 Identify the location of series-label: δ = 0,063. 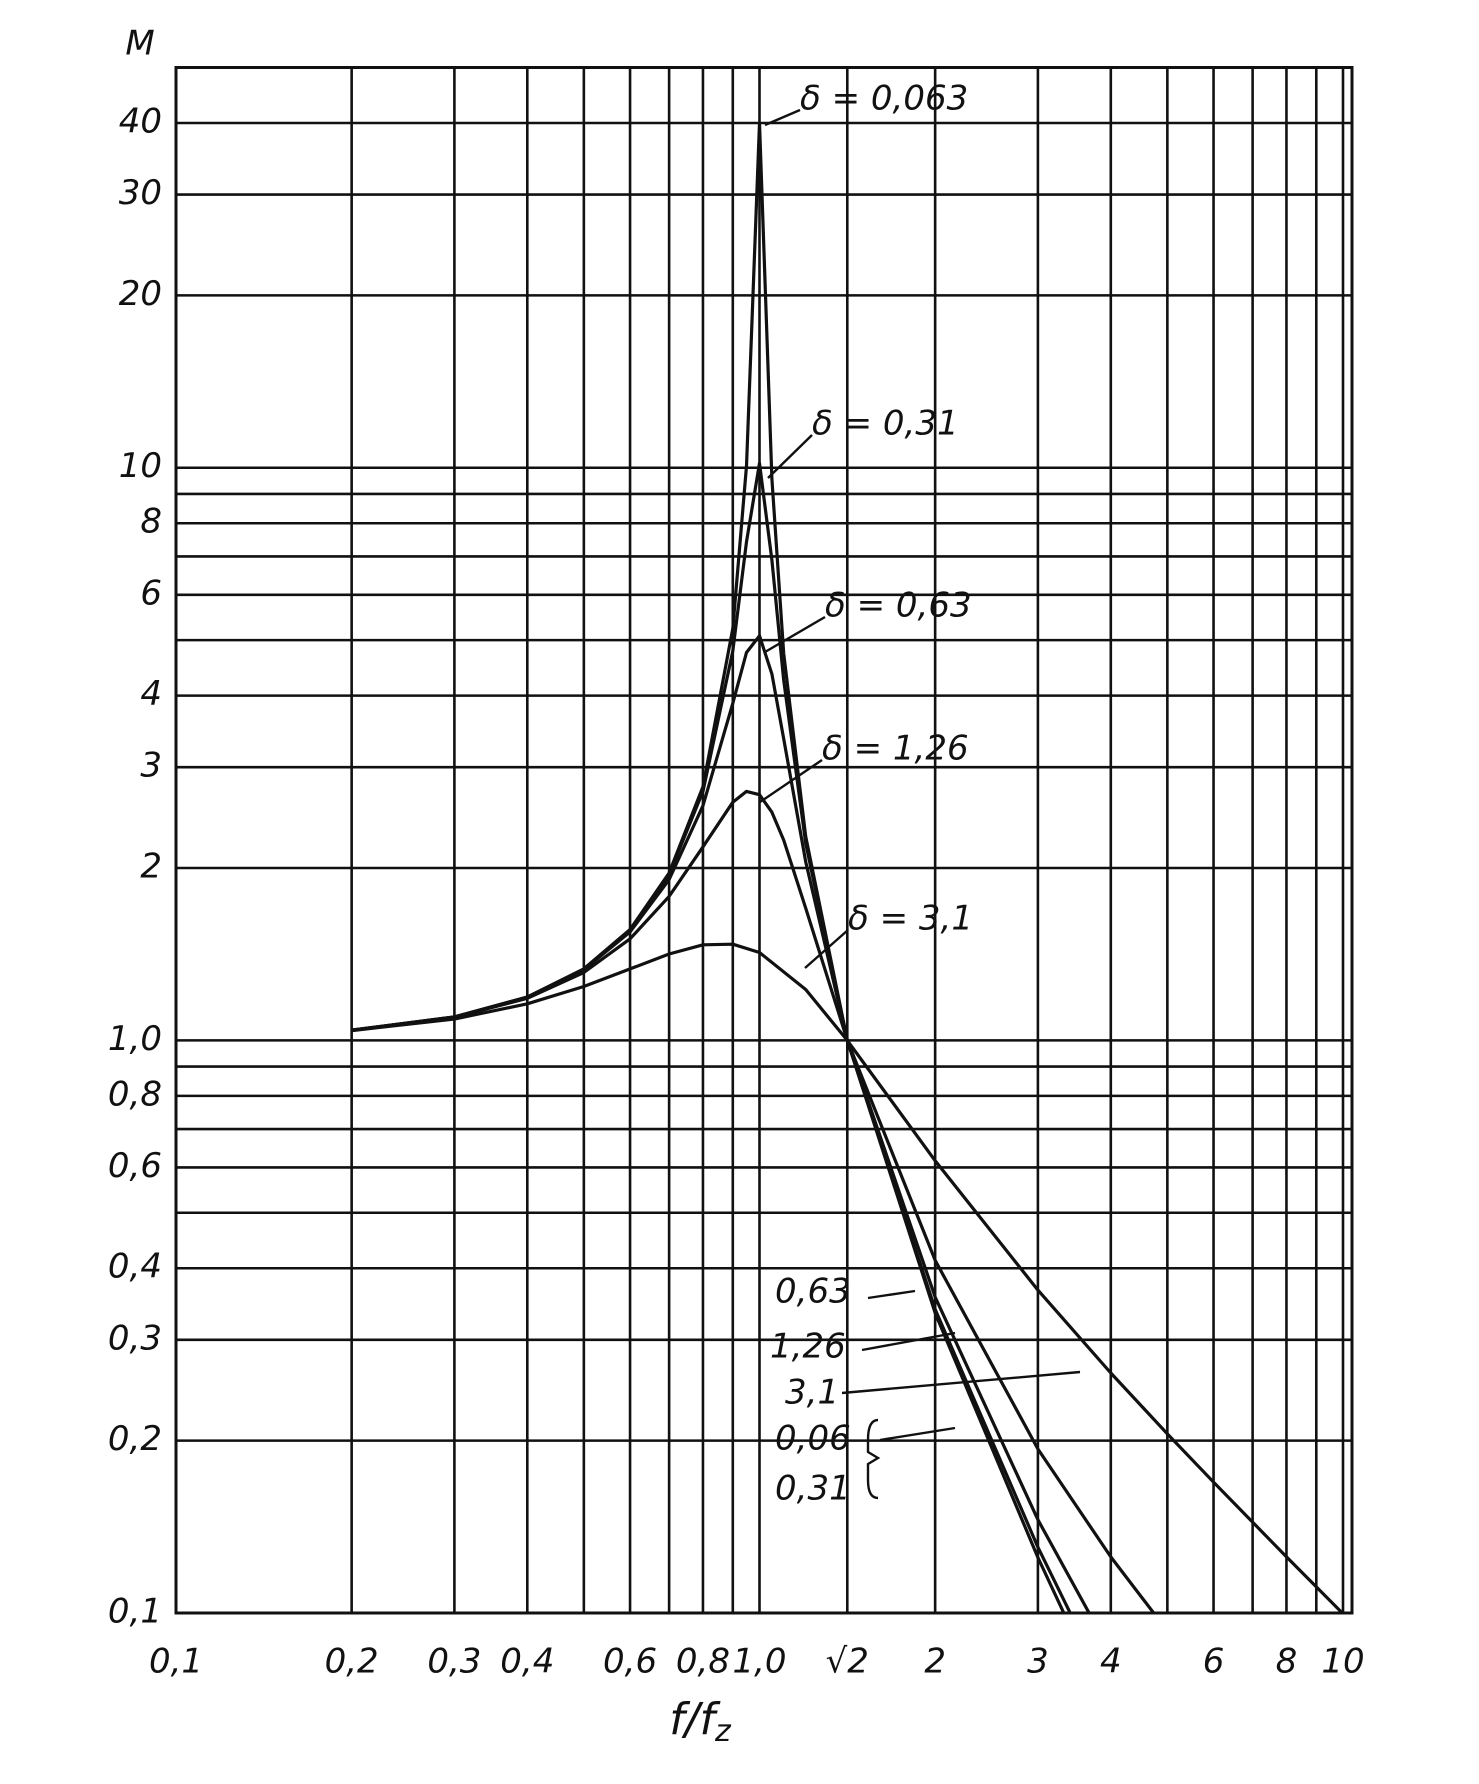
(884, 99).